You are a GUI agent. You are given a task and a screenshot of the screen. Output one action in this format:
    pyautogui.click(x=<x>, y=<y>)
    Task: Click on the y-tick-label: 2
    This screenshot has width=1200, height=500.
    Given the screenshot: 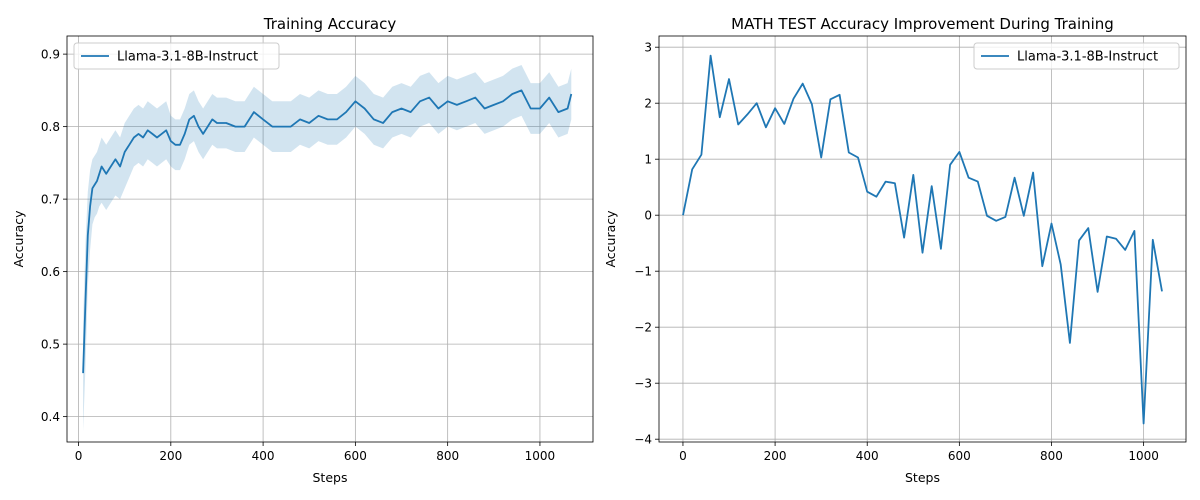 What is the action you would take?
    pyautogui.click(x=648, y=104)
    